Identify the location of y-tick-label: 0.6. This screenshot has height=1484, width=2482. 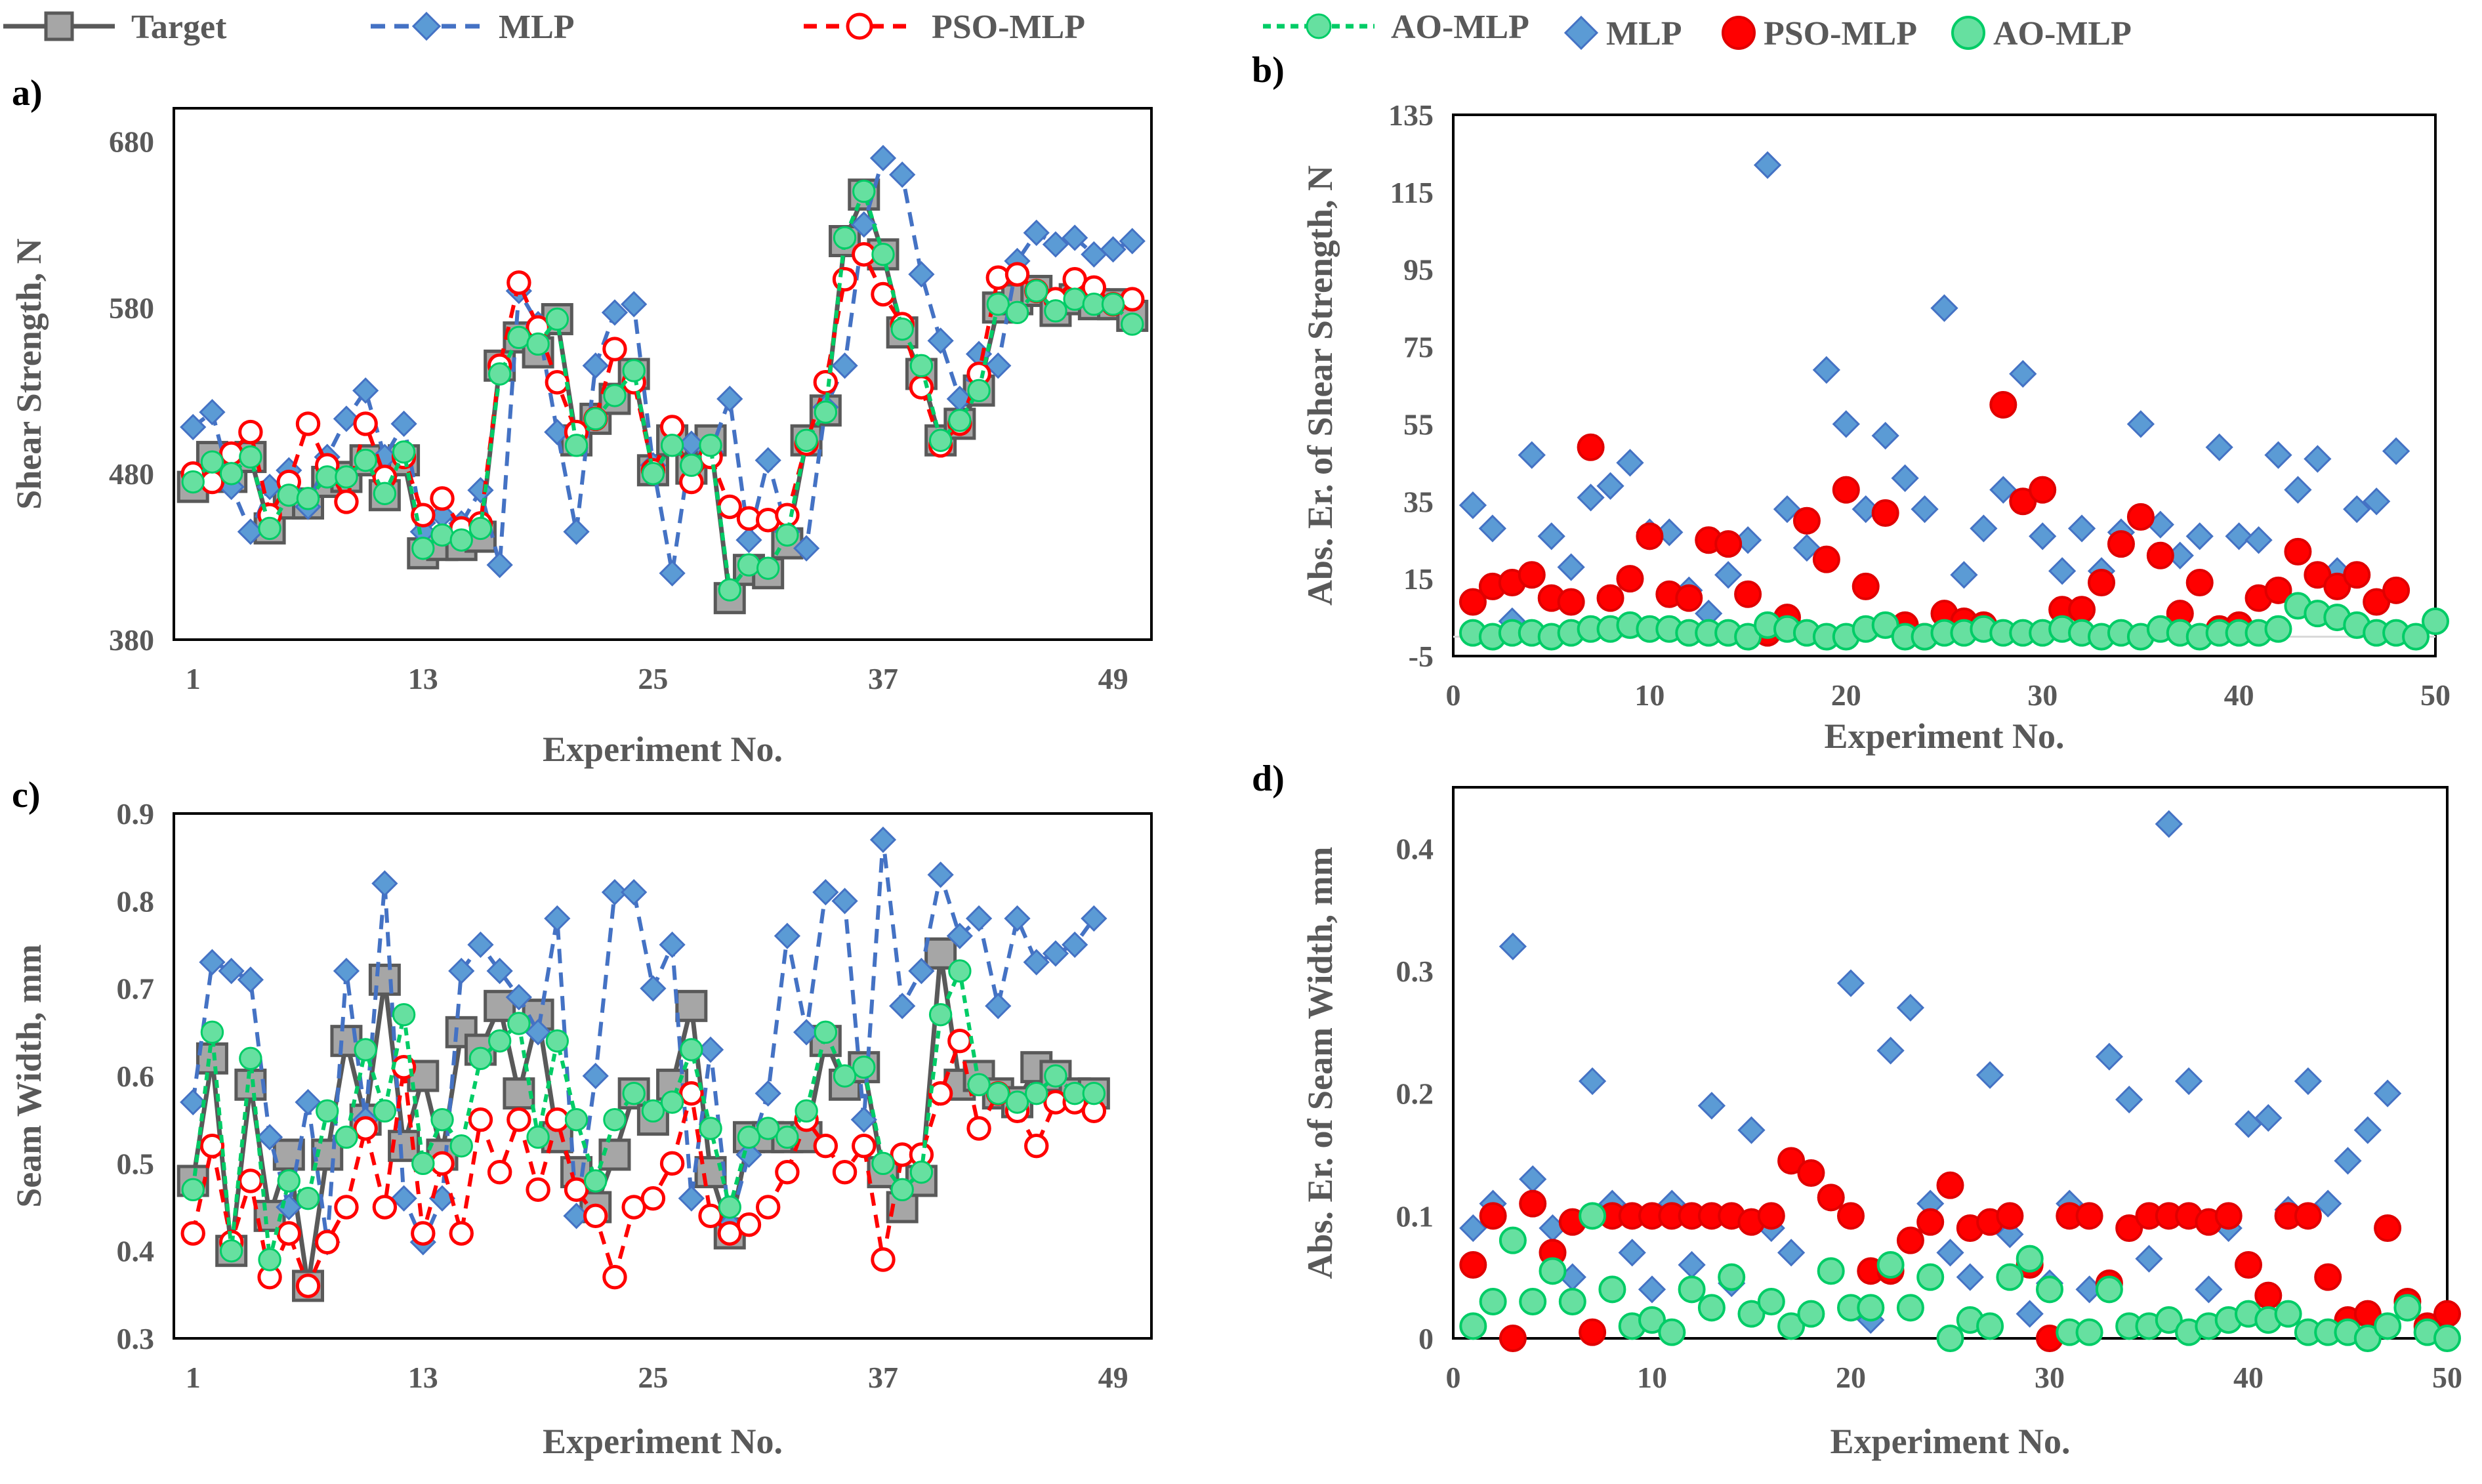
(136, 1076).